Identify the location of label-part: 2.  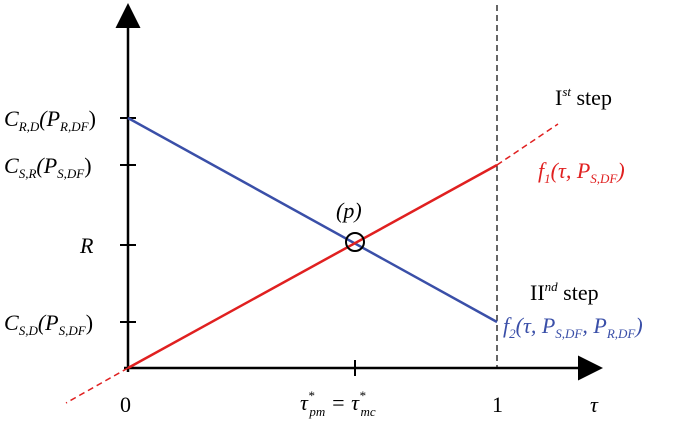
(512, 333).